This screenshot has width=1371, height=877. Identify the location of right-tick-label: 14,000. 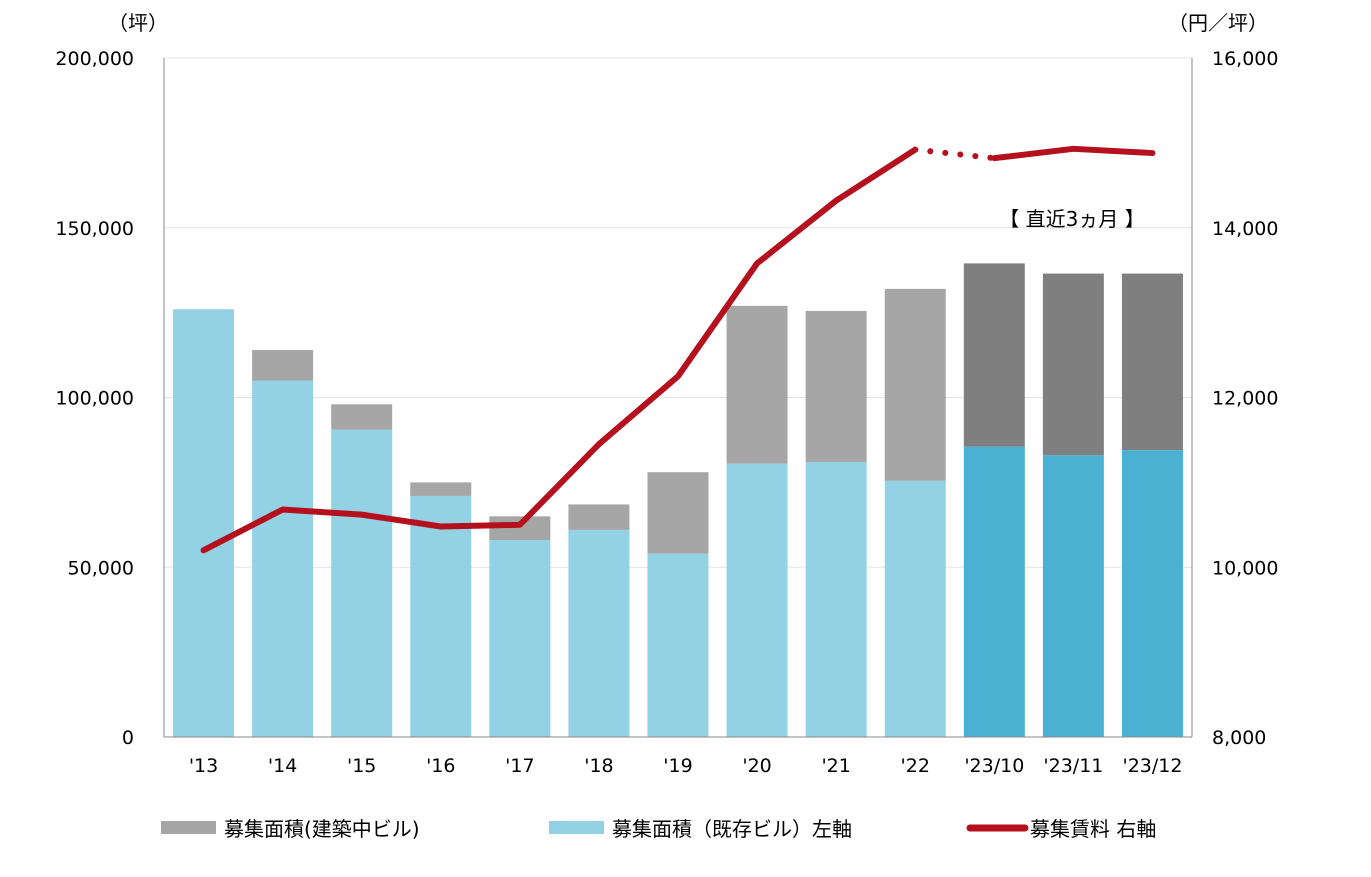
(1245, 229).